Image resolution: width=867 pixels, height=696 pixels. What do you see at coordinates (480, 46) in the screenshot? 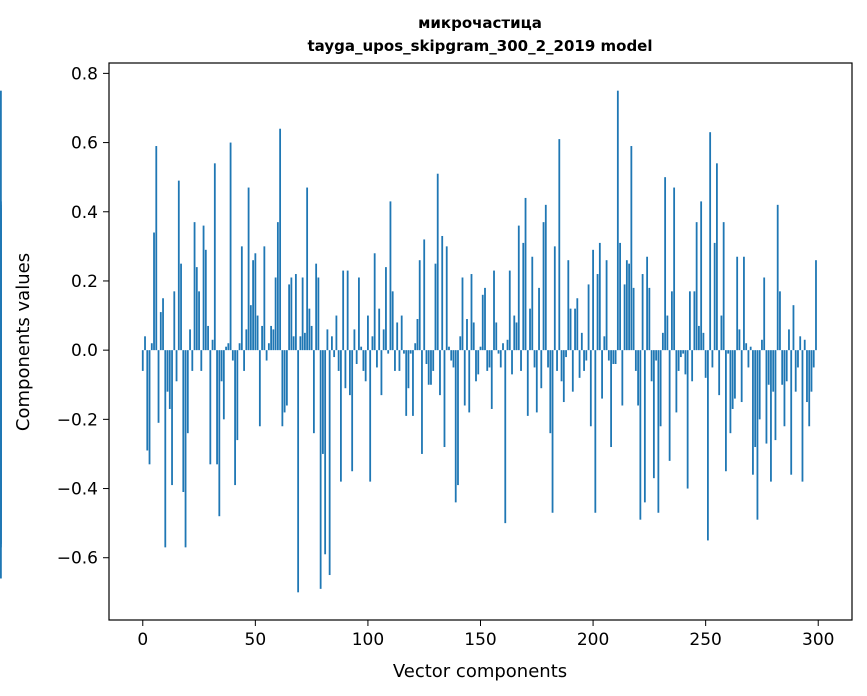
I see `chart-subtitle: tayga_upos_skipgram_300_2_2019 model` at bounding box center [480, 46].